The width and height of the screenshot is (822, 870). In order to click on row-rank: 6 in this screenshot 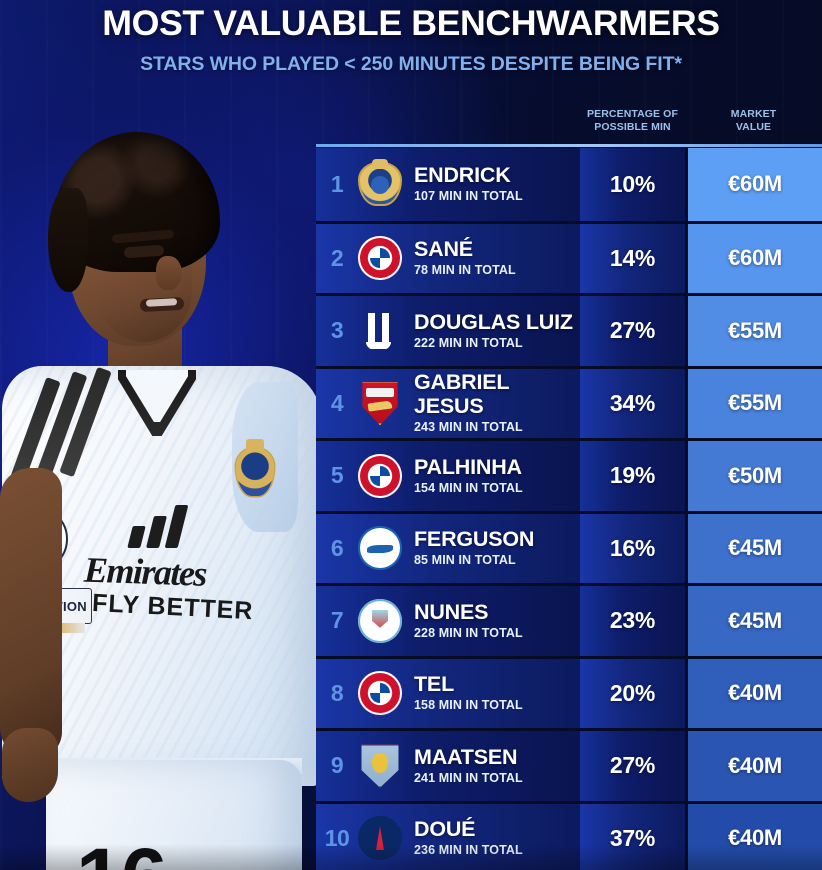, I will do `click(337, 547)`.